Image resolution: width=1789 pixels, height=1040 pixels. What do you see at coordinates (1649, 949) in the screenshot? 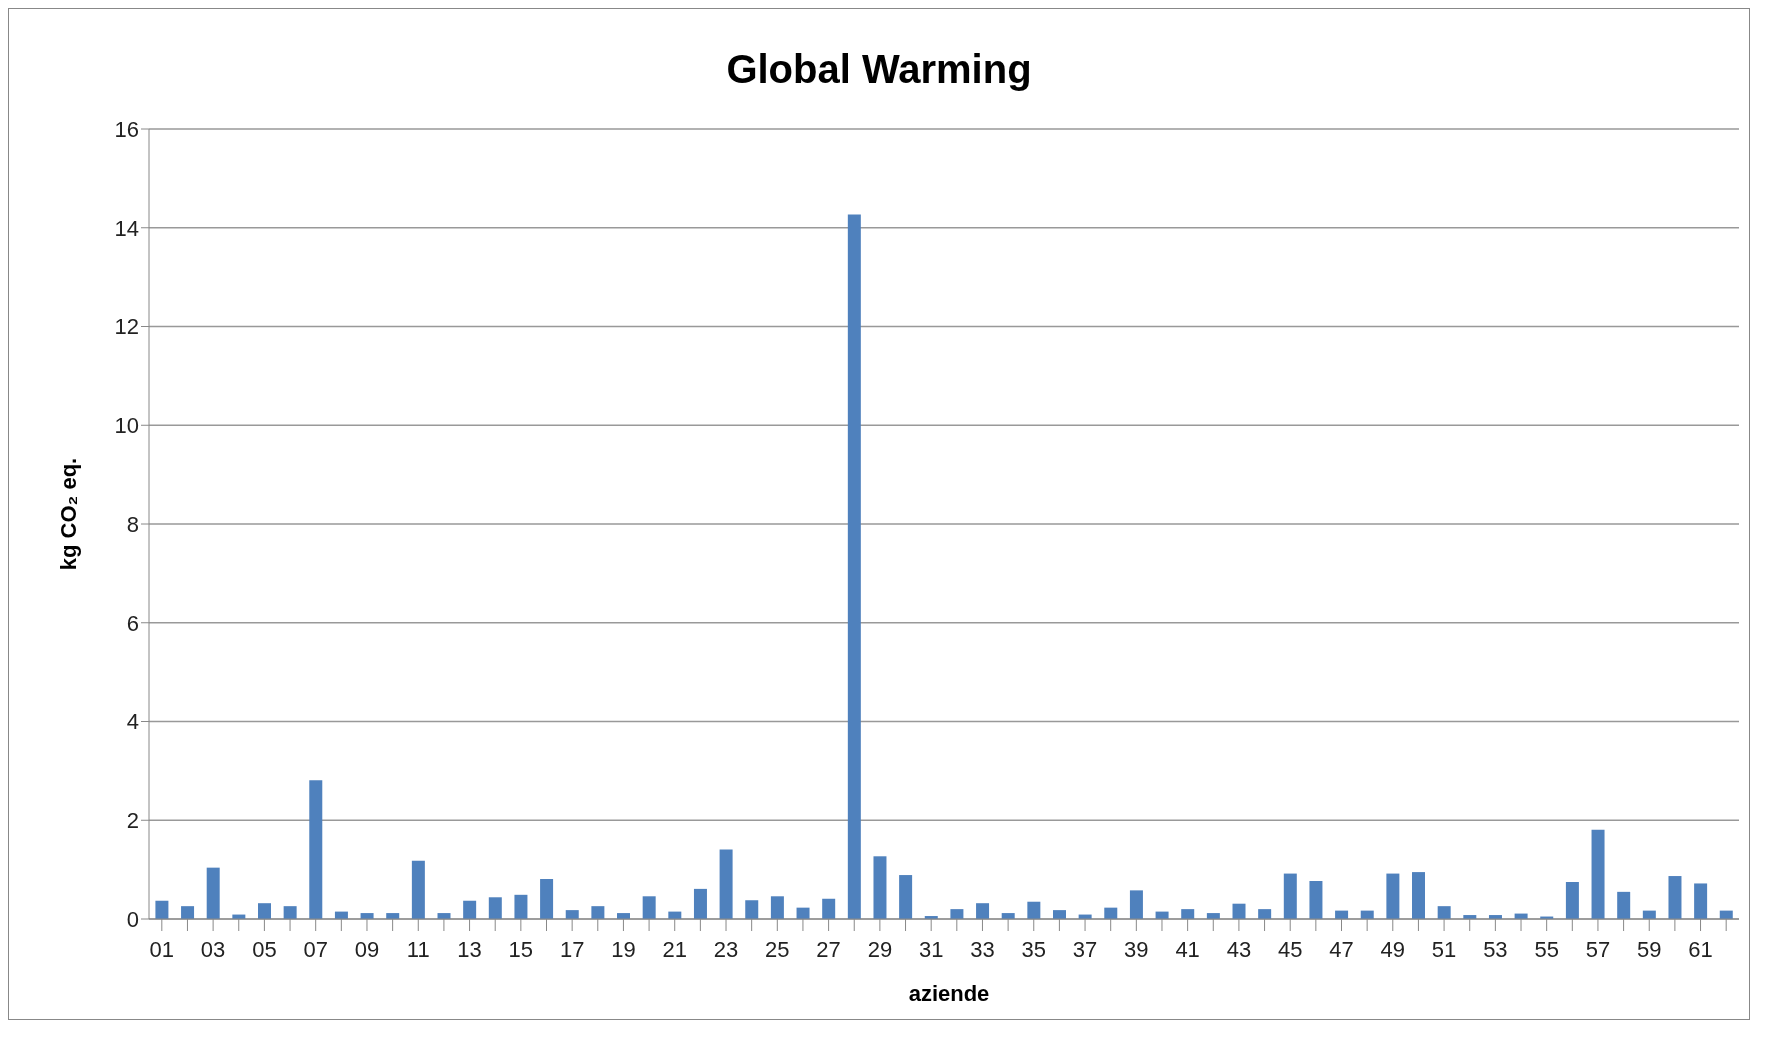
I see `x-tick-label: 59` at bounding box center [1649, 949].